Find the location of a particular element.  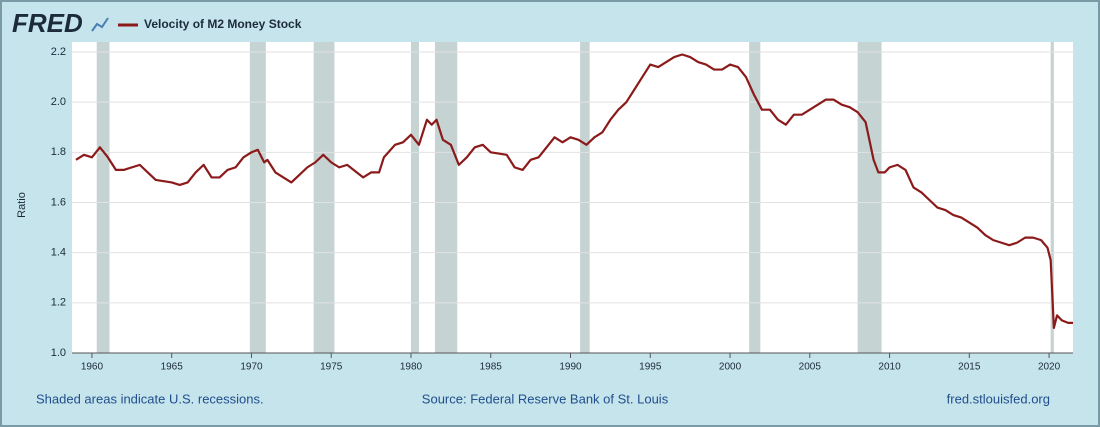

x-tick-label: 1970 is located at coordinates (251, 367).